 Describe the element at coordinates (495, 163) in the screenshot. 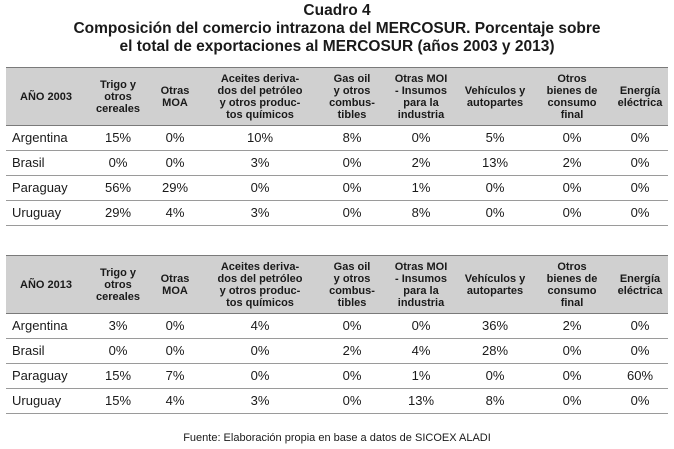

I see `value-cell: 13%` at that location.